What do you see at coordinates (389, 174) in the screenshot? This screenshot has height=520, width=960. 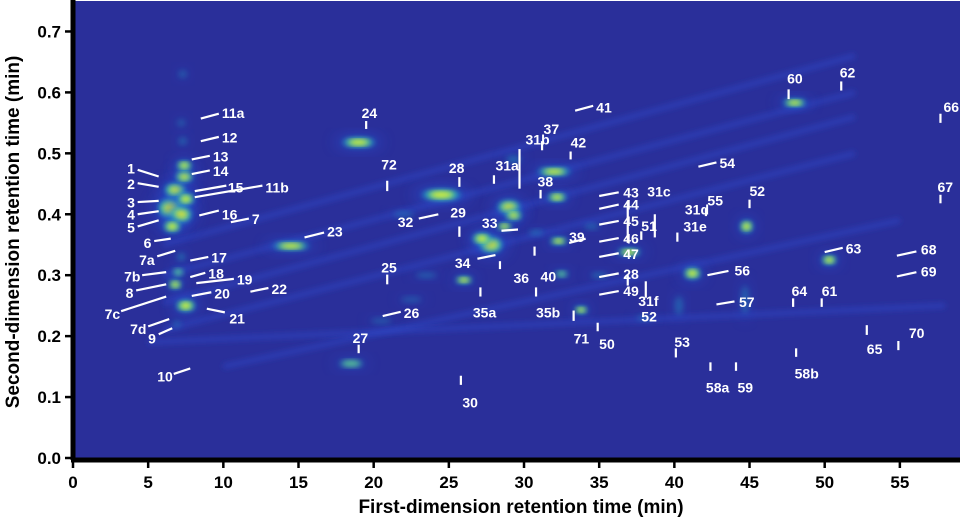 I see `peak-annotation: 72` at bounding box center [389, 174].